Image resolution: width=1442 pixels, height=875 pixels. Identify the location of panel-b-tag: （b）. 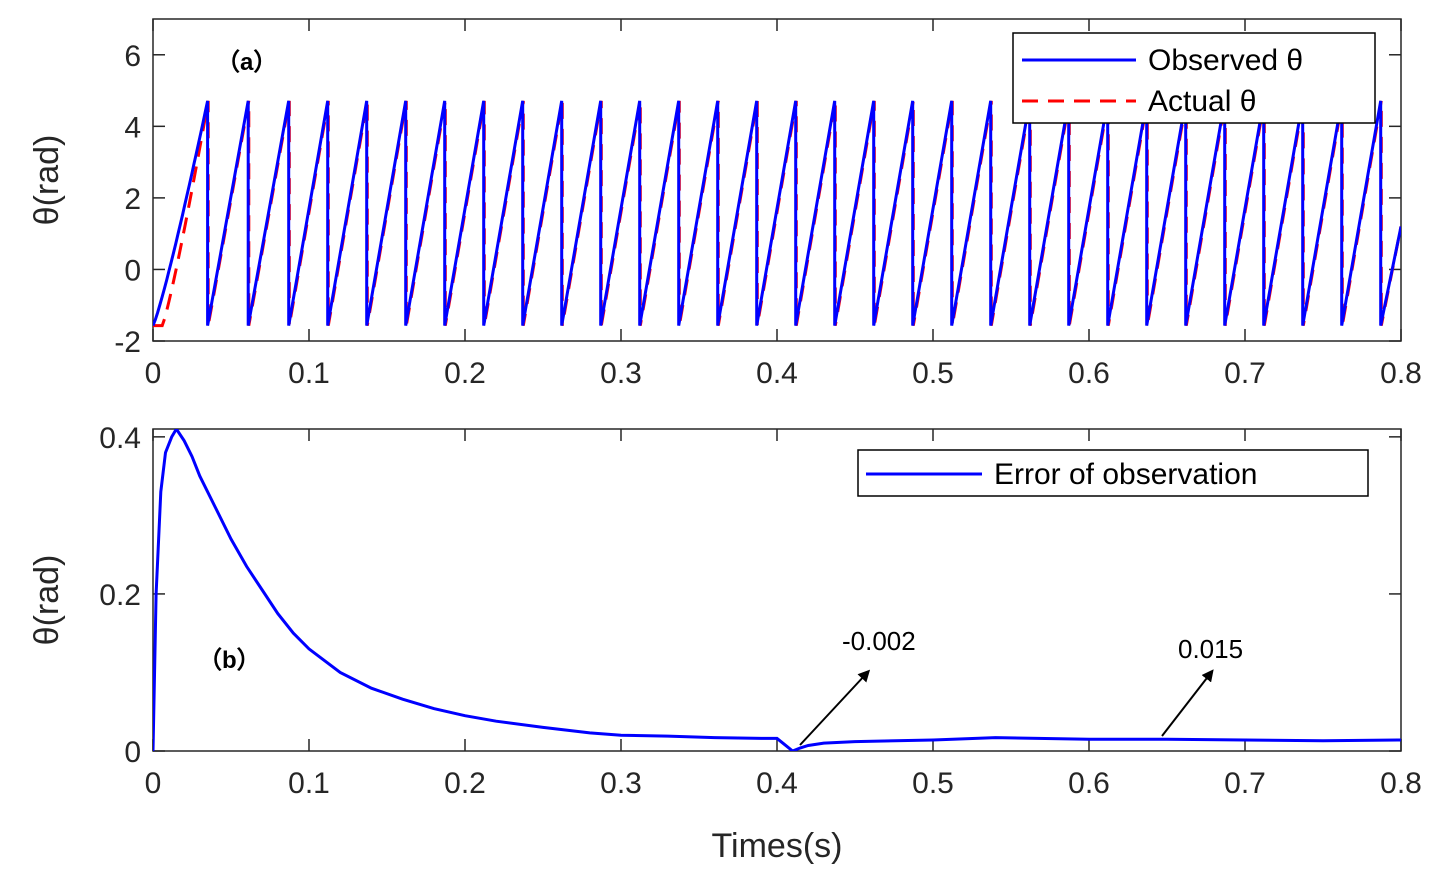
(229, 660).